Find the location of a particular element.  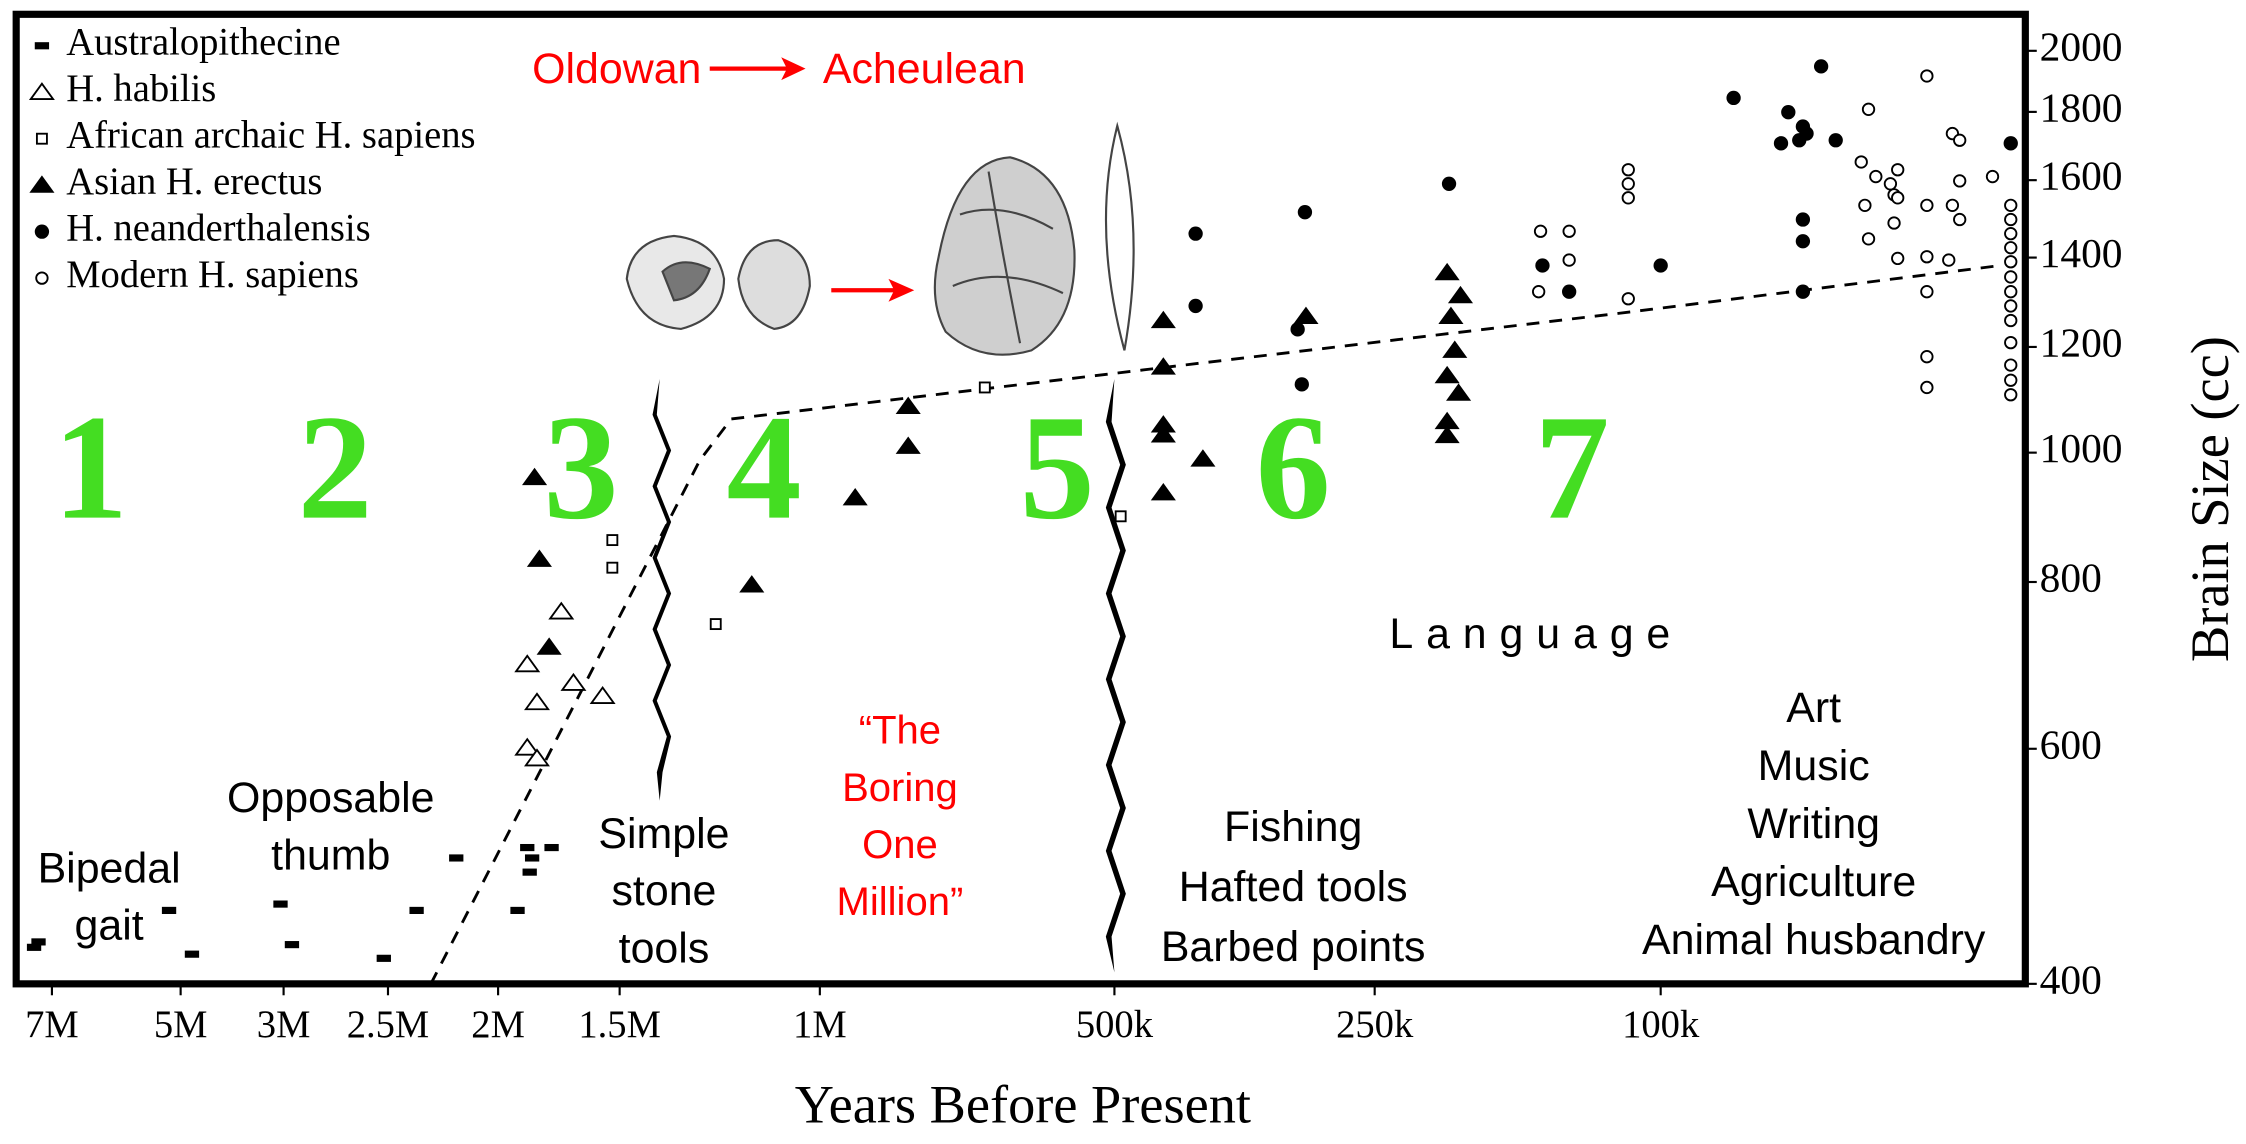

oldowan-tool-flake is located at coordinates (686, 281).